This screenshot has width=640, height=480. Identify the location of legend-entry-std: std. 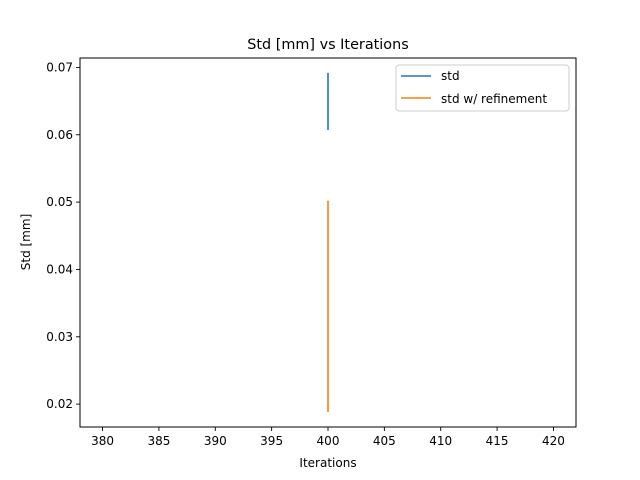
(450, 76).